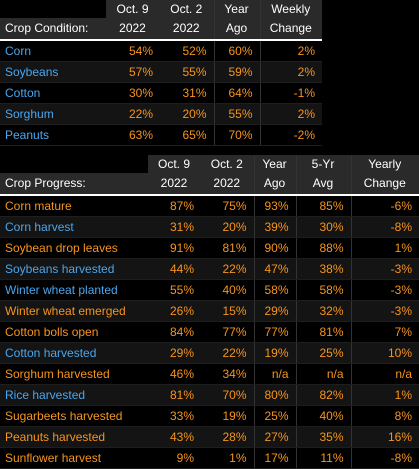 The image size is (419, 469). I want to click on crop-label: Winter wheat planted, so click(74, 290).